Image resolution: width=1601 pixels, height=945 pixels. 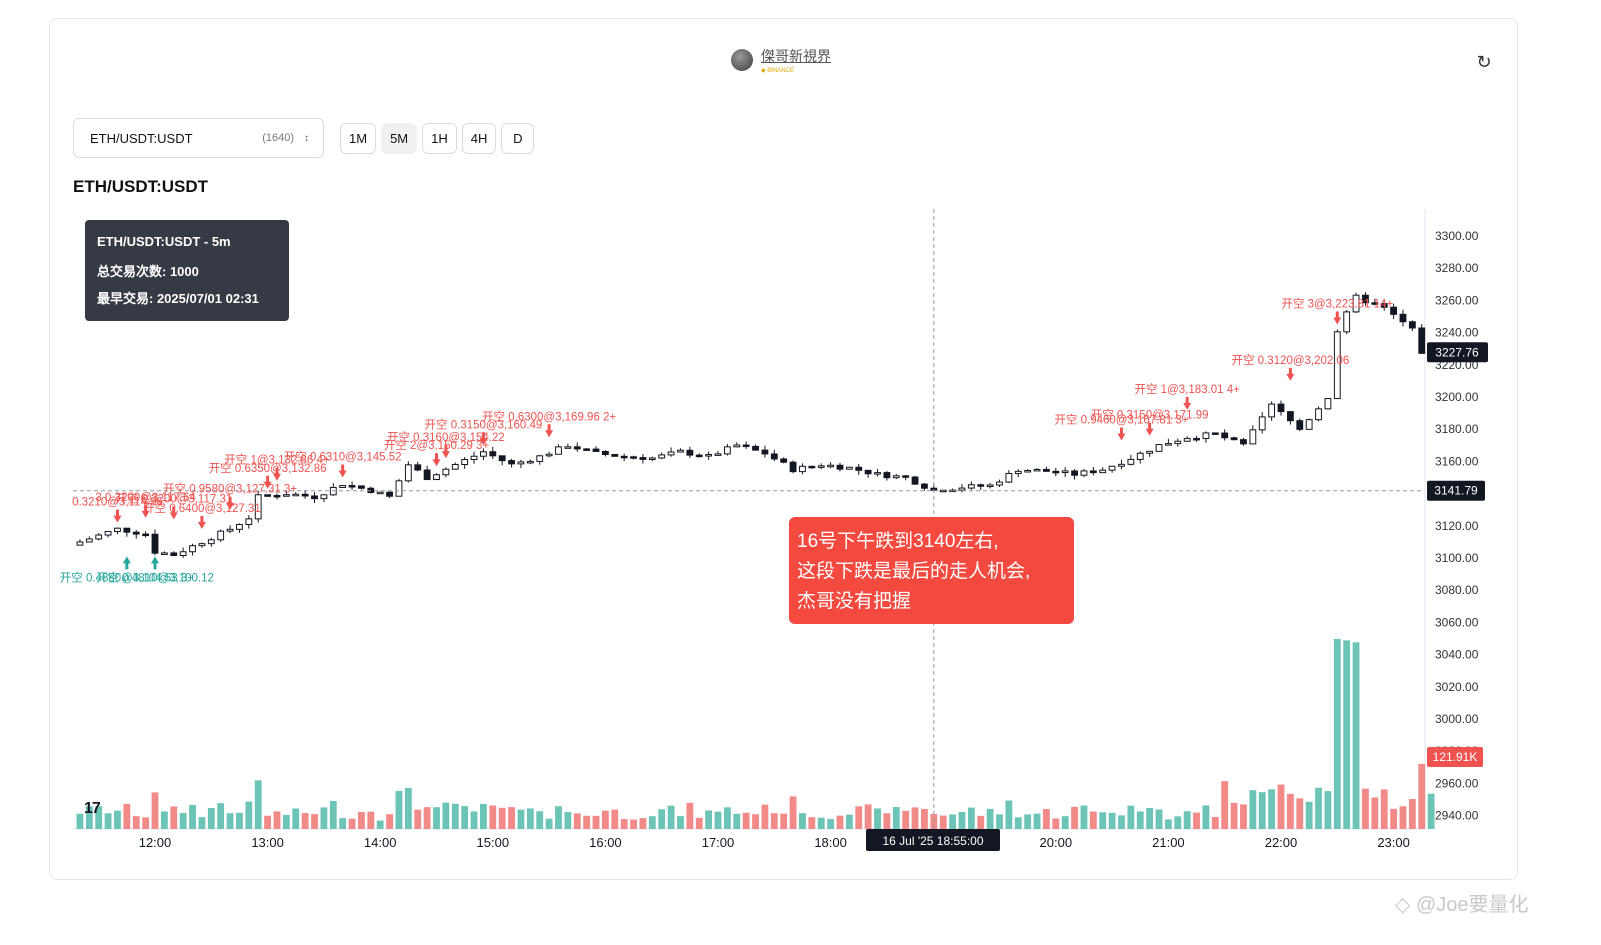 I want to click on symbol-select: ETH/USDT:USDT (1640) ↕, so click(x=198, y=138).